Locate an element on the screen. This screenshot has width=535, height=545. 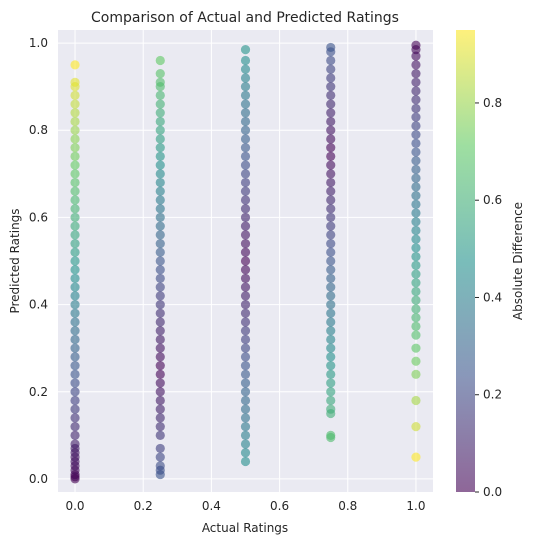
colorbar-tick-label: 0.8 is located at coordinates (492, 103).